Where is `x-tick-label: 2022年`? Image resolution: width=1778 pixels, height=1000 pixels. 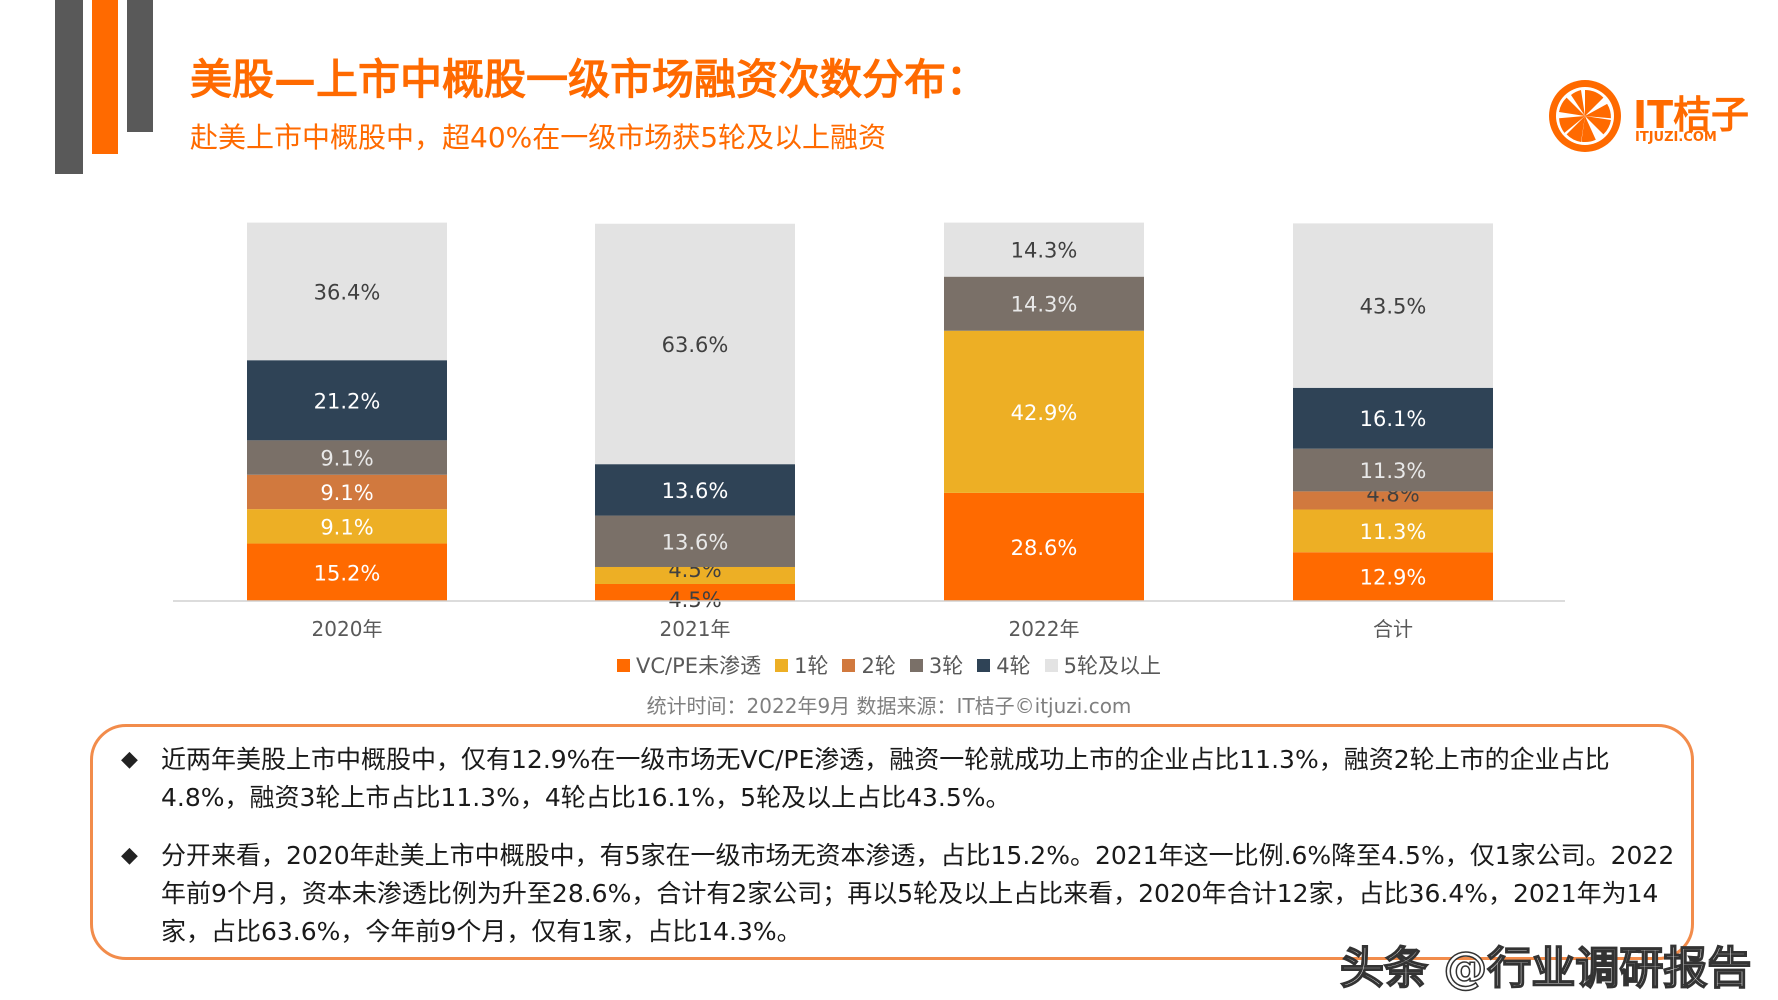 x-tick-label: 2022年 is located at coordinates (1044, 628).